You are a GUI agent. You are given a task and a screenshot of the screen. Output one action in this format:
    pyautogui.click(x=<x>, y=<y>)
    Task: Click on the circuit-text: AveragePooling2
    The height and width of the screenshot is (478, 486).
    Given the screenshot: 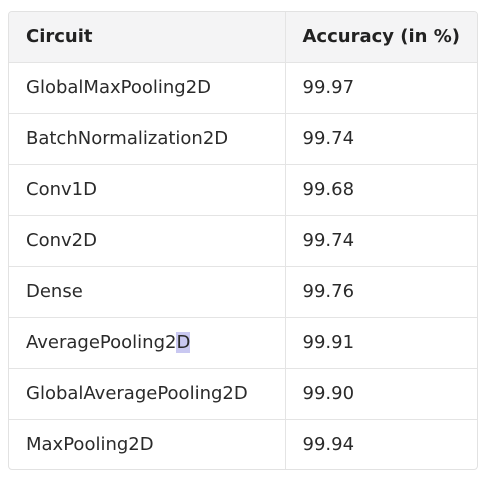 What is the action you would take?
    pyautogui.click(x=101, y=342)
    